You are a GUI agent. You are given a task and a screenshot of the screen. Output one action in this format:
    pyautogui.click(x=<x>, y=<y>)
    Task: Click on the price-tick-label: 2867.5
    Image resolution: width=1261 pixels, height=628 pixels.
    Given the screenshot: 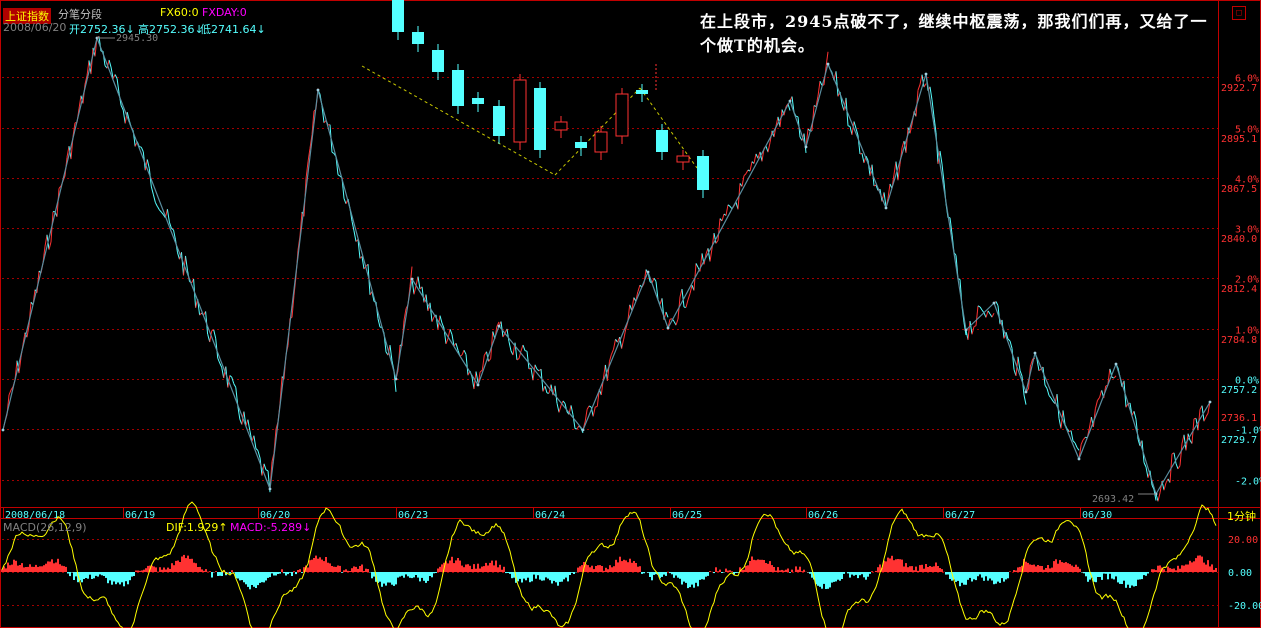 What is the action you would take?
    pyautogui.click(x=1239, y=189)
    